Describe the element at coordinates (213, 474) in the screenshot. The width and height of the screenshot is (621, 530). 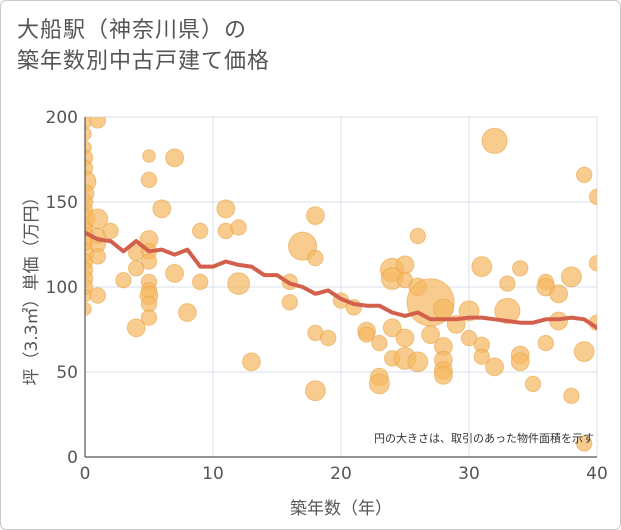
I see `x-tick-label: 10` at that location.